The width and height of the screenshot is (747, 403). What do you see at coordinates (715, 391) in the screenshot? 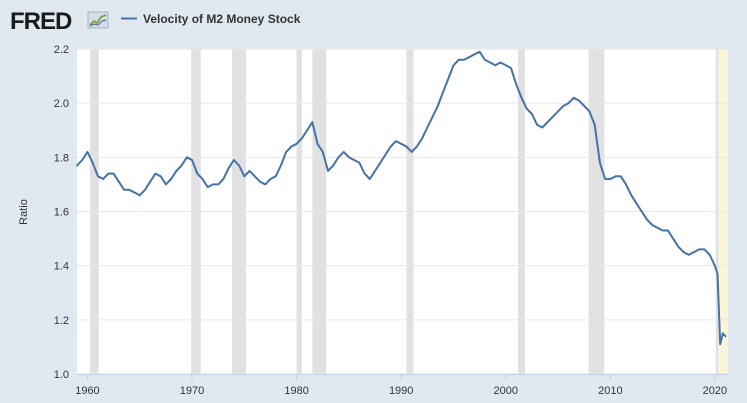
I see `x-tick-label: 2020` at bounding box center [715, 391].